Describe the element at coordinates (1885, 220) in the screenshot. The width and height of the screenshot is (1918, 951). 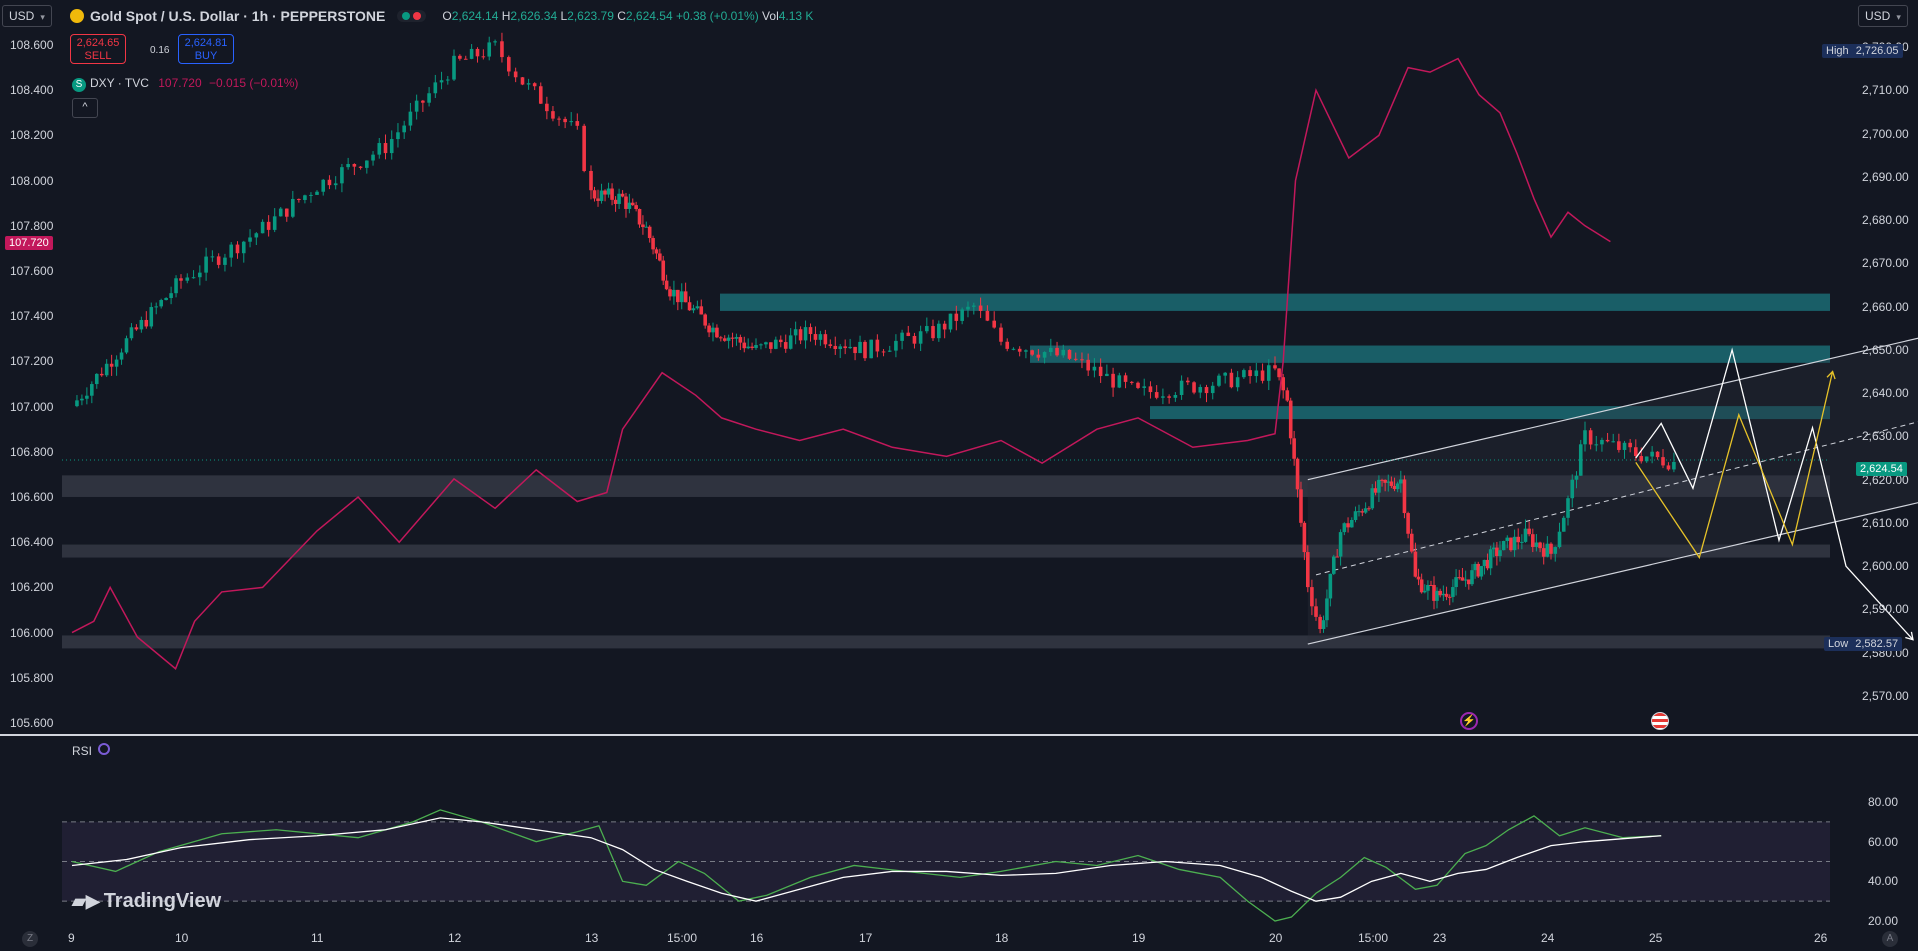
I see `gold-tick-label: 2,680.00` at that location.